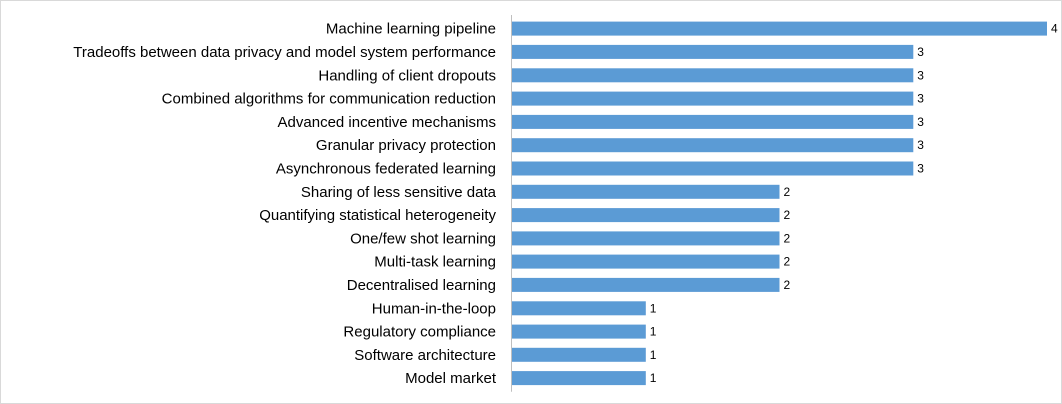 The height and width of the screenshot is (404, 1062). What do you see at coordinates (434, 308) in the screenshot?
I see `category-label: Human-in-the-loop` at bounding box center [434, 308].